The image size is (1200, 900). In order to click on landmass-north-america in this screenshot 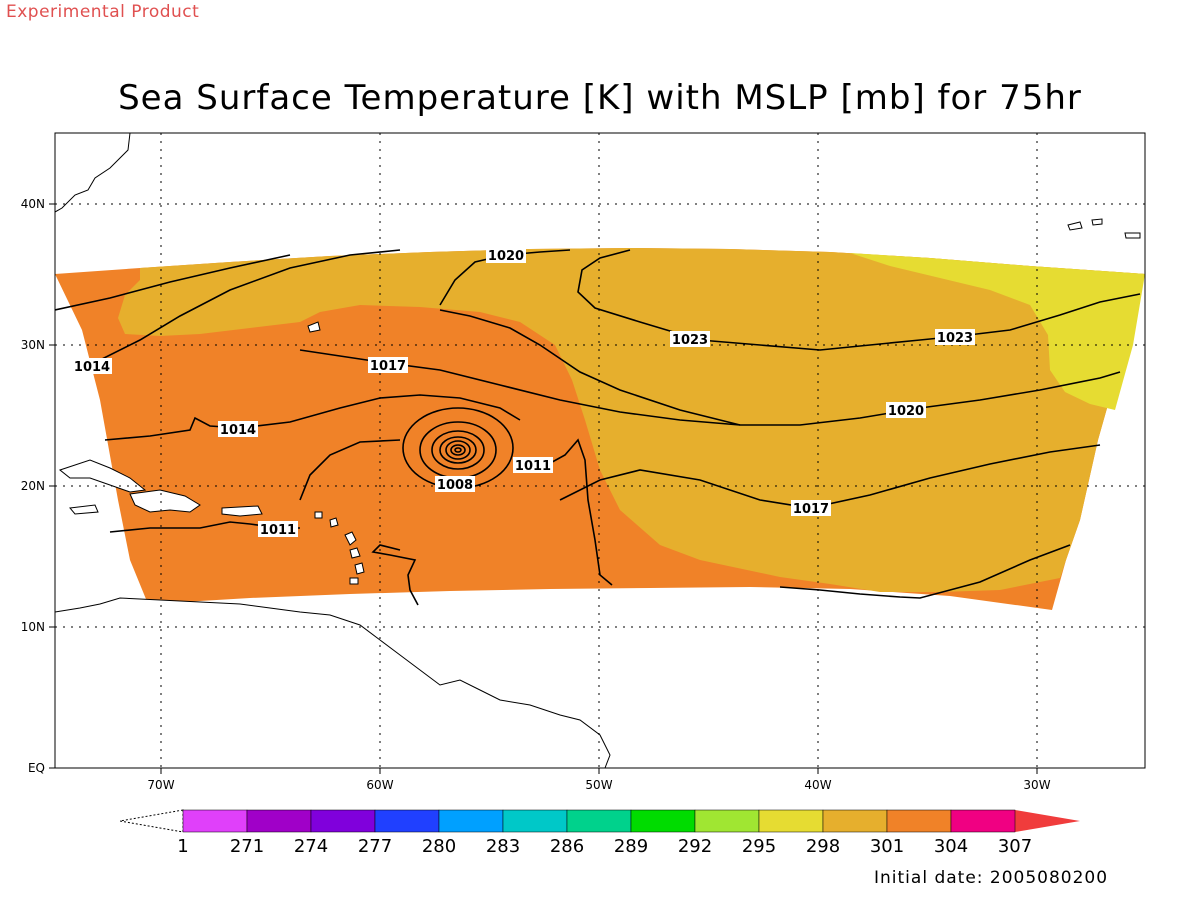, I will do `click(93, 173)`.